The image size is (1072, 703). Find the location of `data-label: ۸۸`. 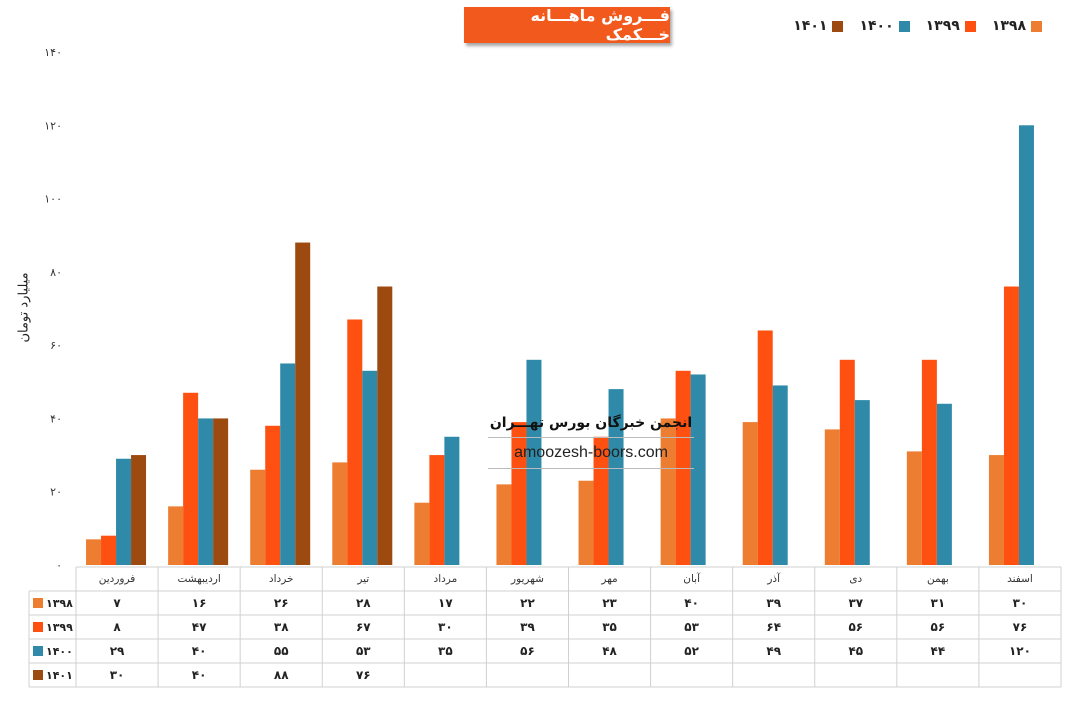

data-label: ۸۸ is located at coordinates (281, 675).